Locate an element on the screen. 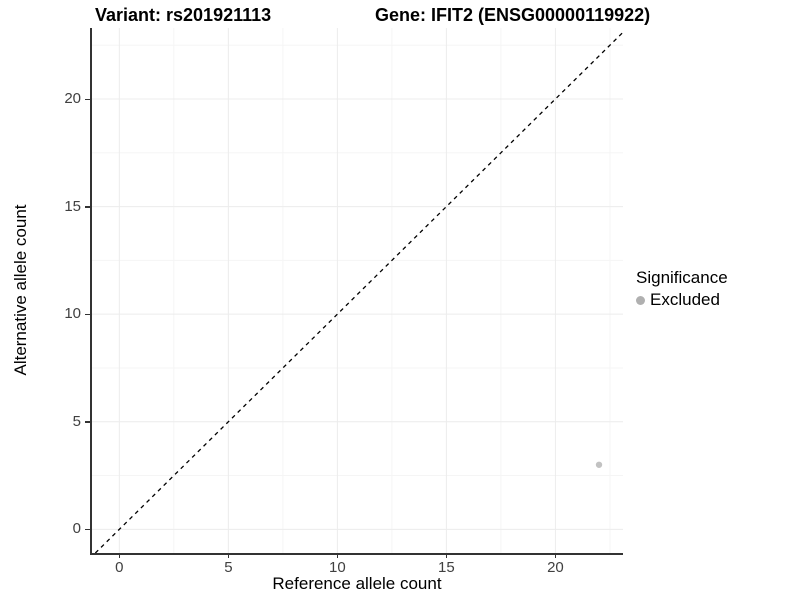  x-tick-label: 0 is located at coordinates (119, 567).